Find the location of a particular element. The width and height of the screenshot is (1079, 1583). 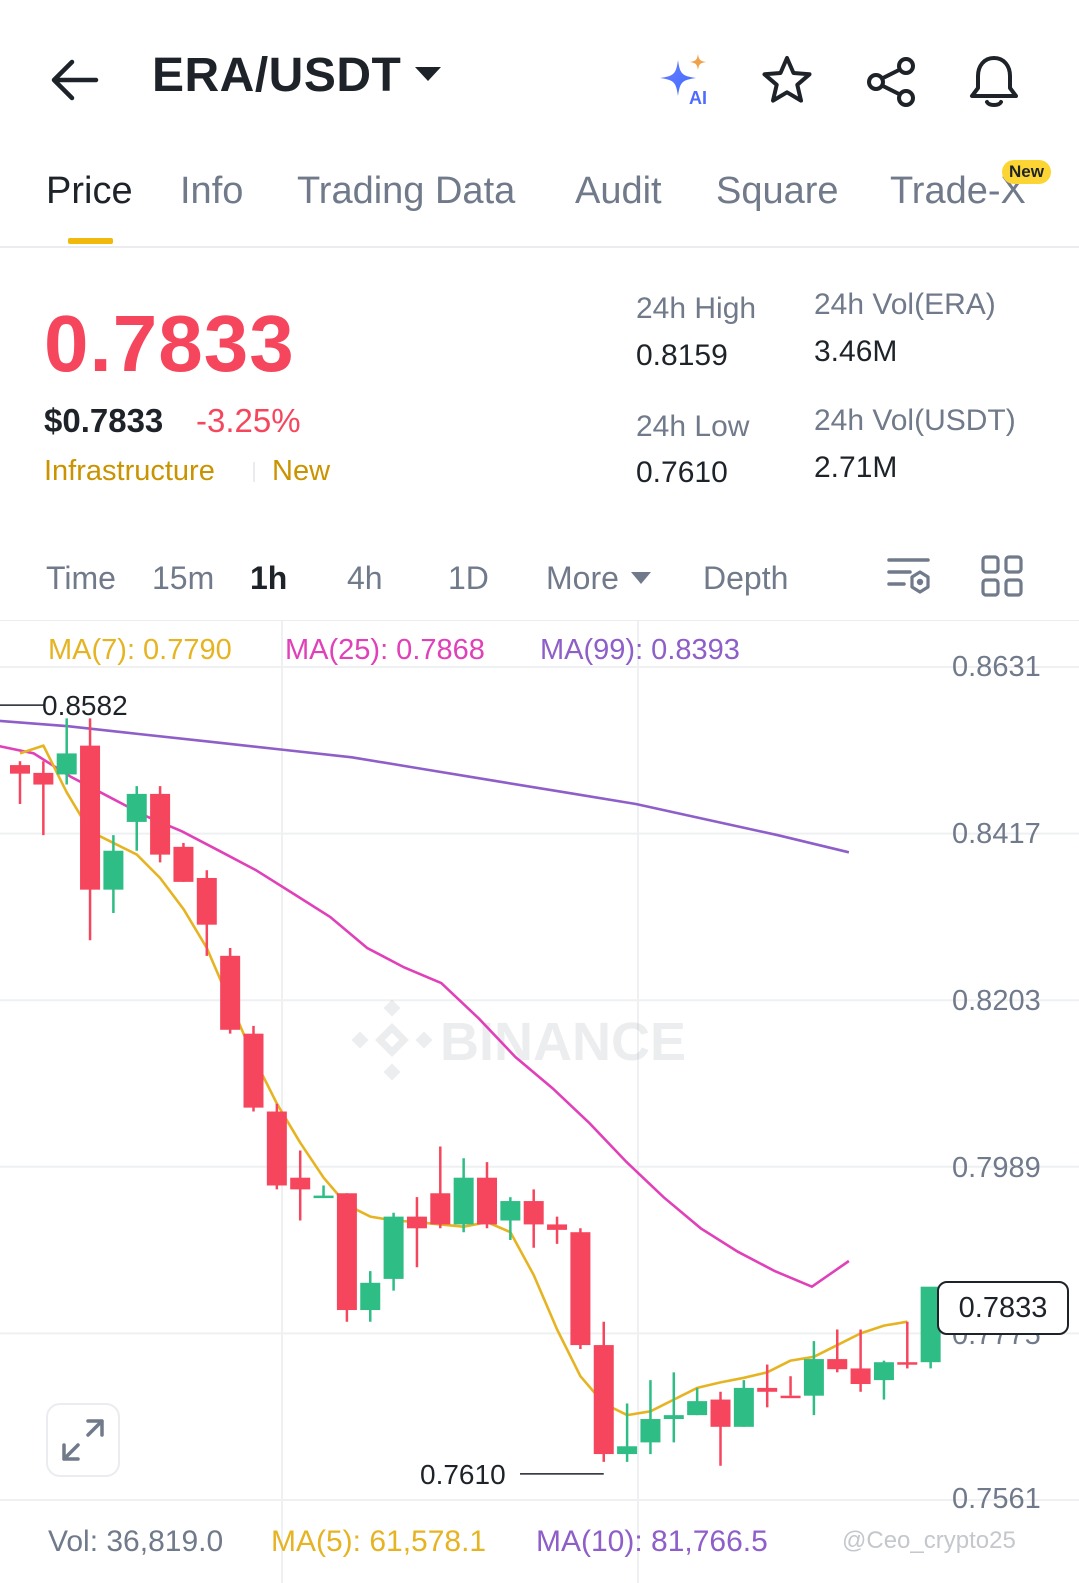

tf-15m: 15m is located at coordinates (183, 578).